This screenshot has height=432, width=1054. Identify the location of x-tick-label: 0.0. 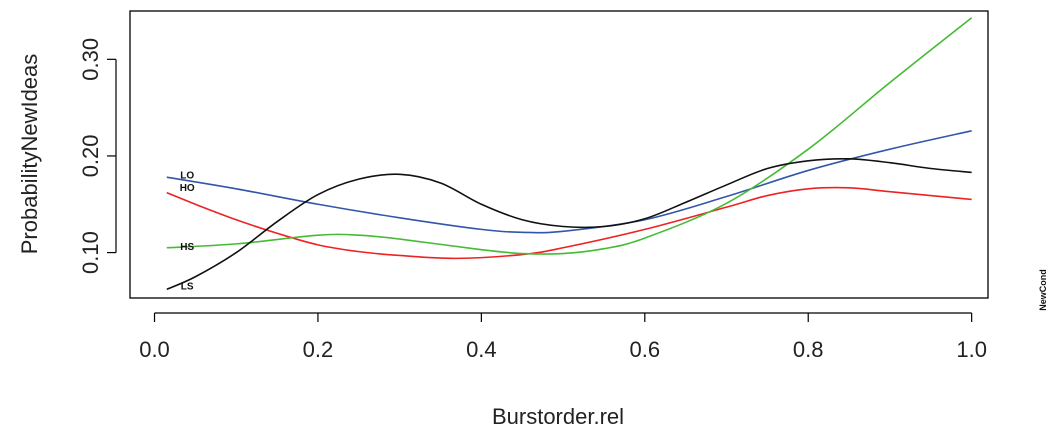
(154, 349).